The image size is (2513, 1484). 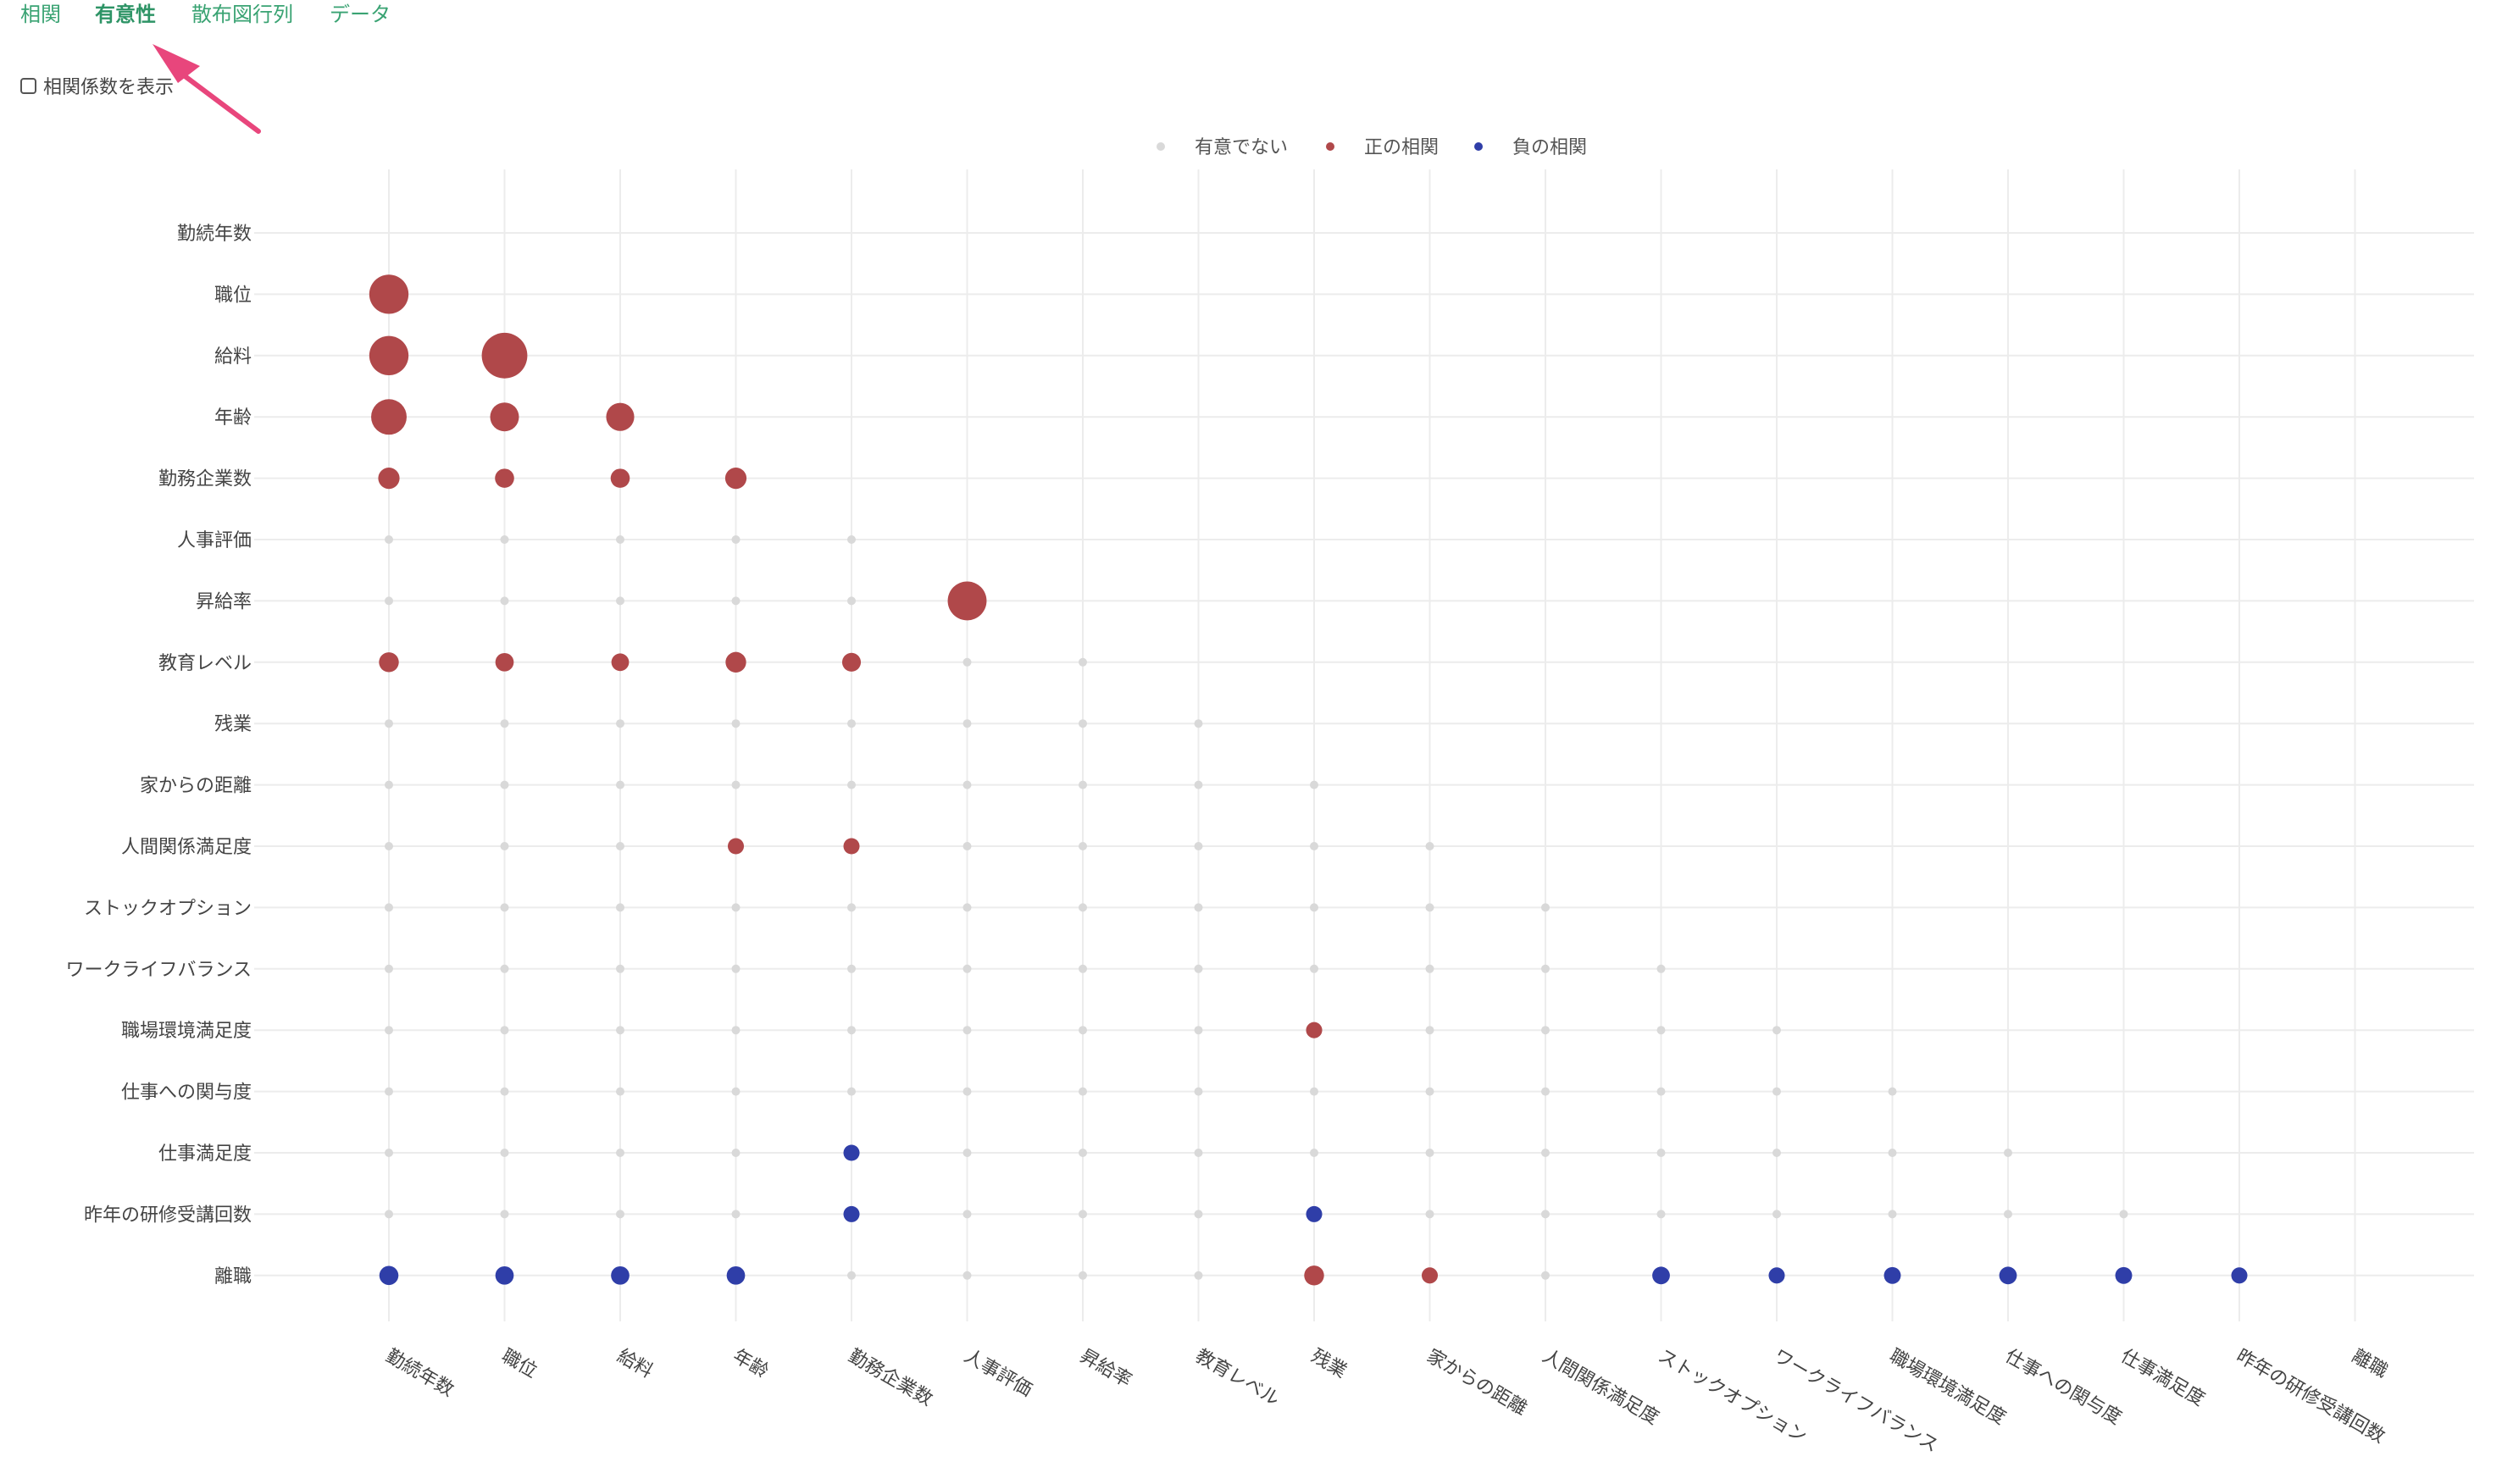 I want to click on show-coefficients-checkbox, so click(x=28, y=85).